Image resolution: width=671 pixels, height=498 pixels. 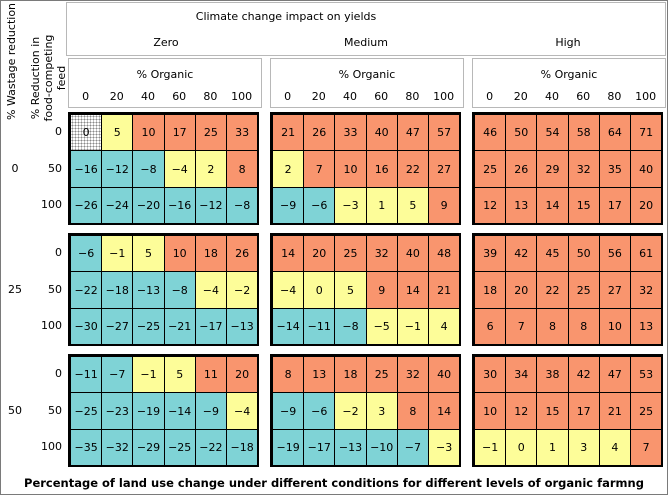 What do you see at coordinates (490, 326) in the screenshot?
I see `data-cell: 6` at bounding box center [490, 326].